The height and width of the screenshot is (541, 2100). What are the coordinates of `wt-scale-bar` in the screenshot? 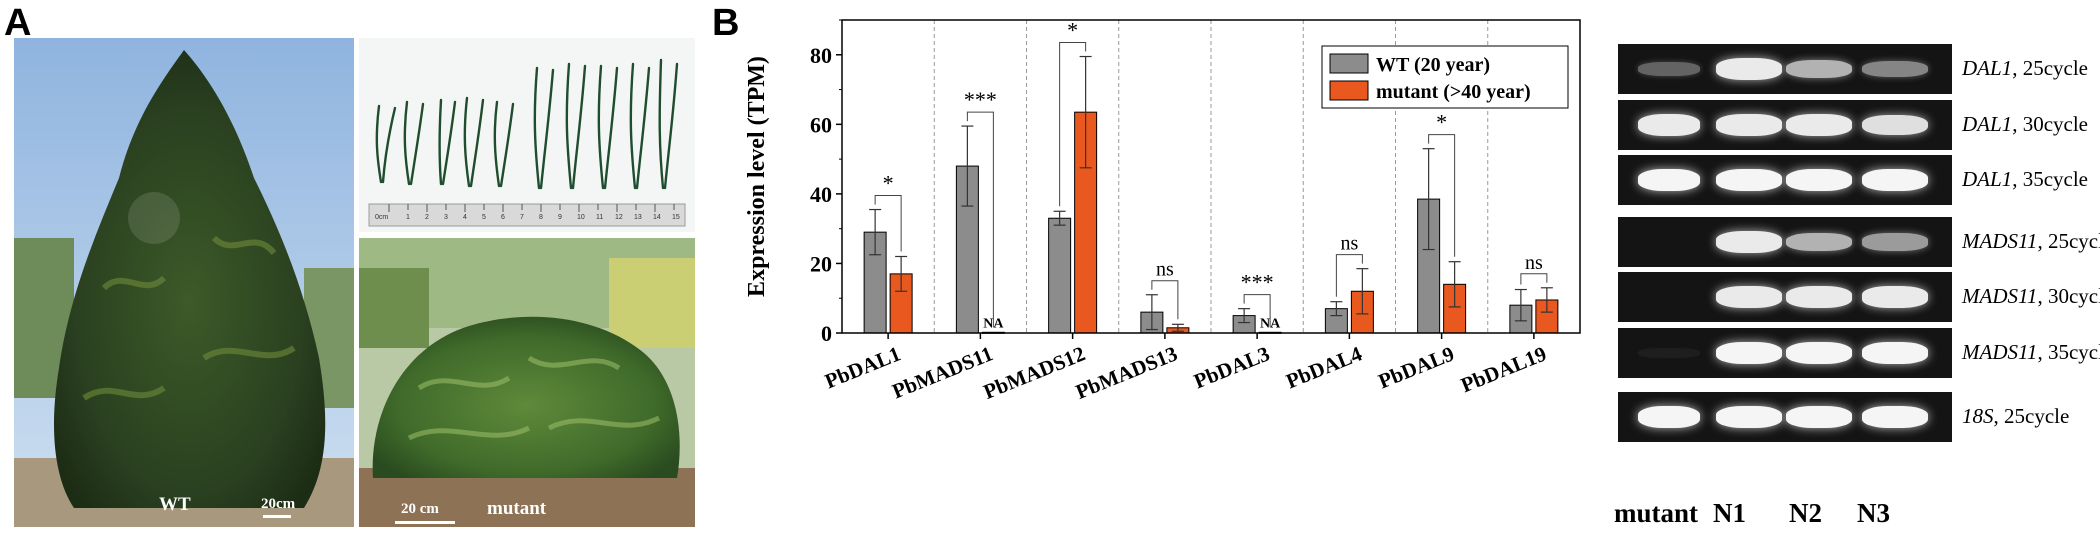 It's located at (277, 516).